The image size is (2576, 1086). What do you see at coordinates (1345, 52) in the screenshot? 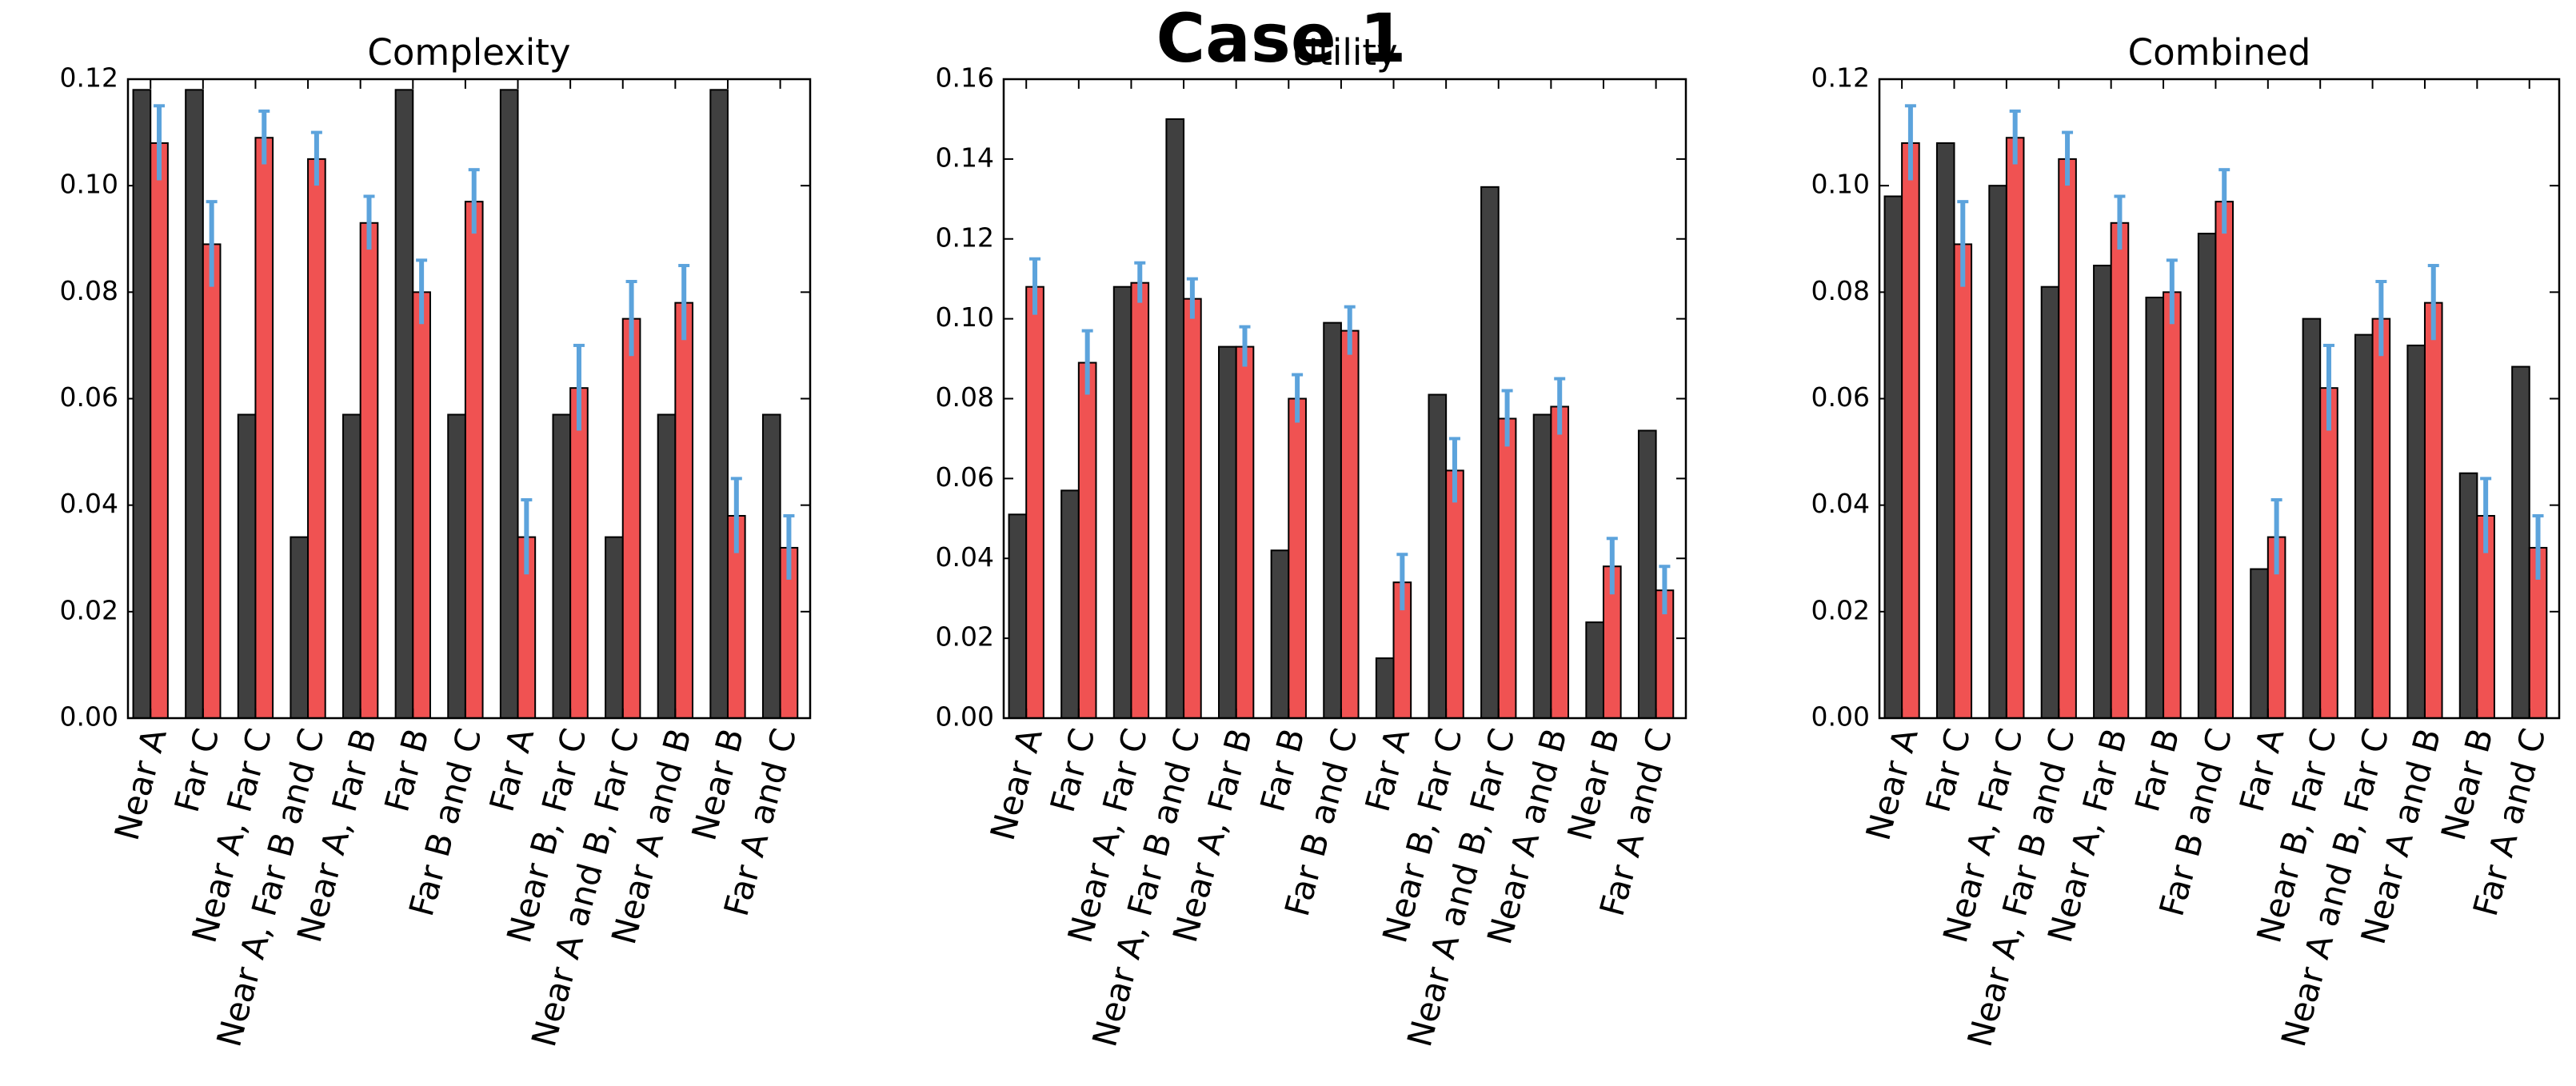
I see `subplot-title: Utility` at bounding box center [1345, 52].